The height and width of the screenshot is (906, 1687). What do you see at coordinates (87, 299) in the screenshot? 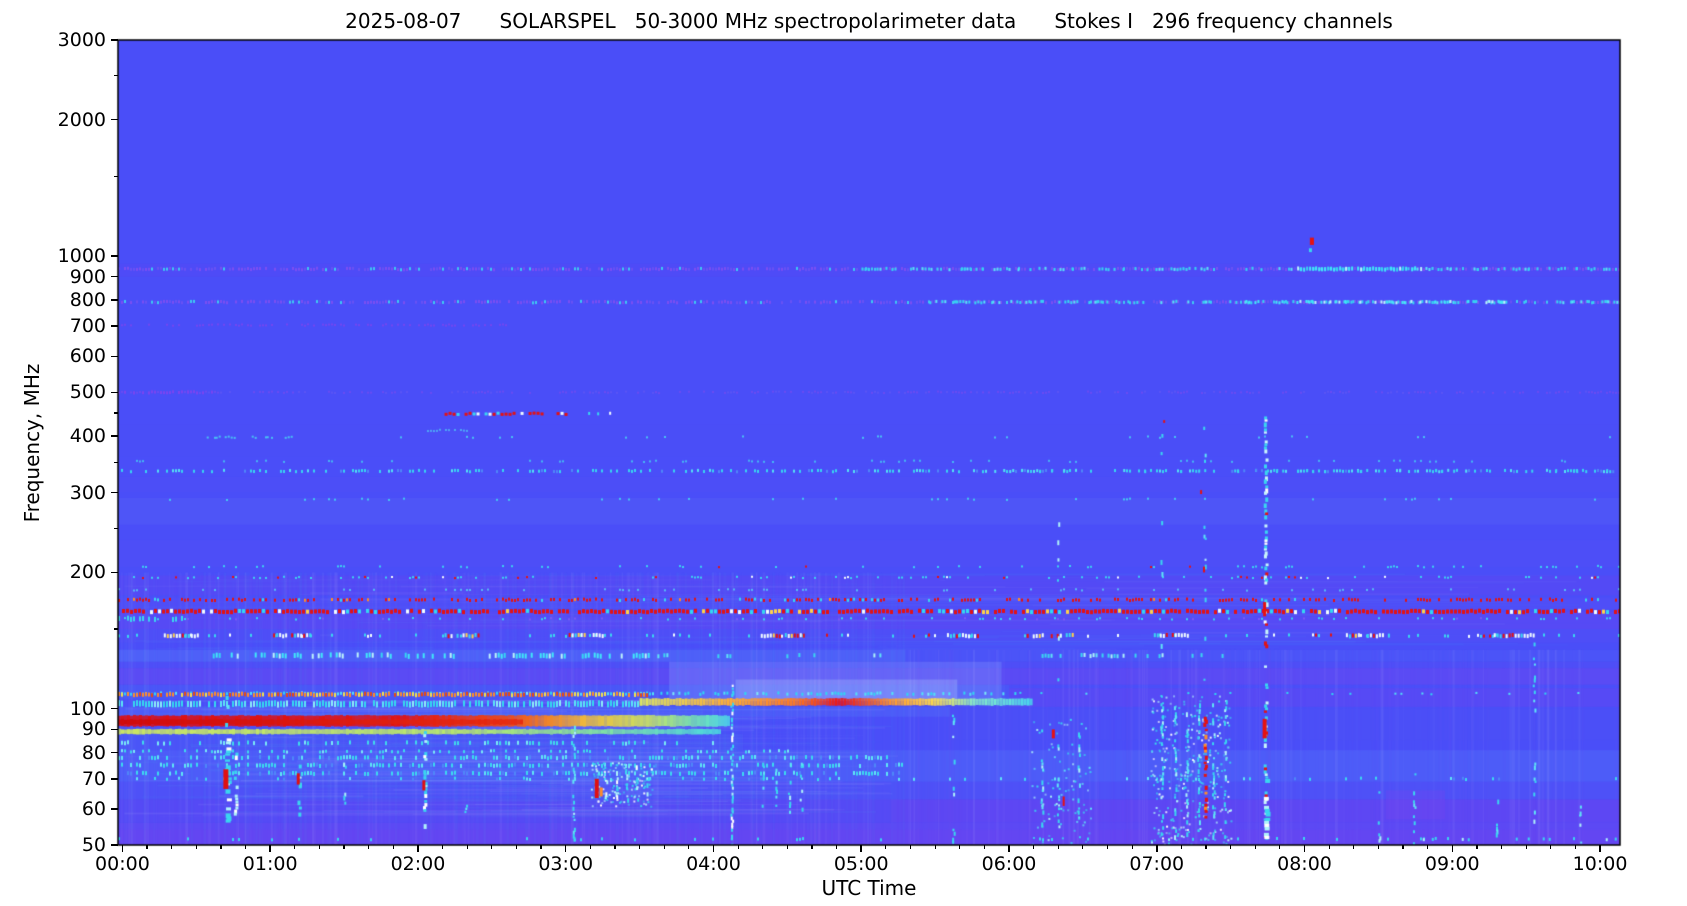
I see `y-tick-label: 800` at bounding box center [87, 299].